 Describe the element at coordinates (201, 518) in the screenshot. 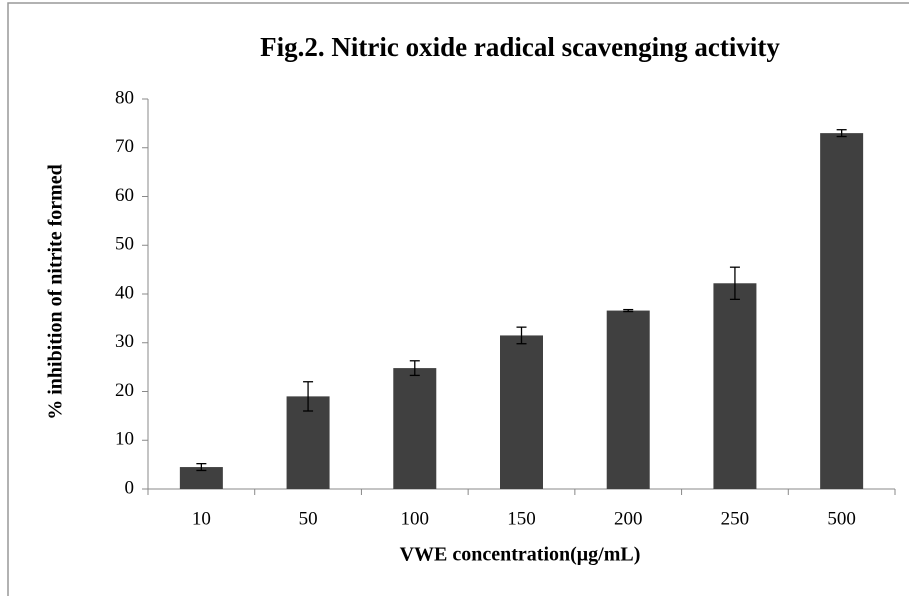

I see `x-tick-label: 10` at that location.